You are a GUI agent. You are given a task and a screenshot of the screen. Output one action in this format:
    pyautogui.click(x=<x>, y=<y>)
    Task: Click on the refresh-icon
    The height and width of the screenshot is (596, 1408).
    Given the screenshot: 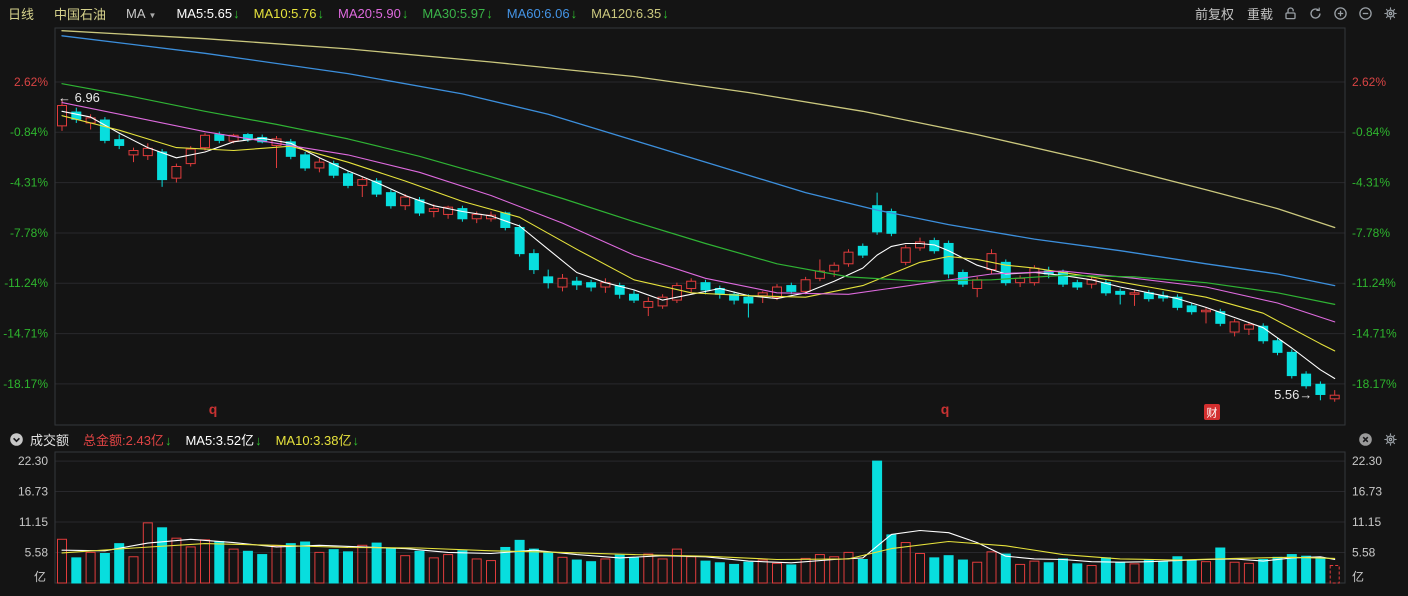 What is the action you would take?
    pyautogui.click(x=1315, y=13)
    